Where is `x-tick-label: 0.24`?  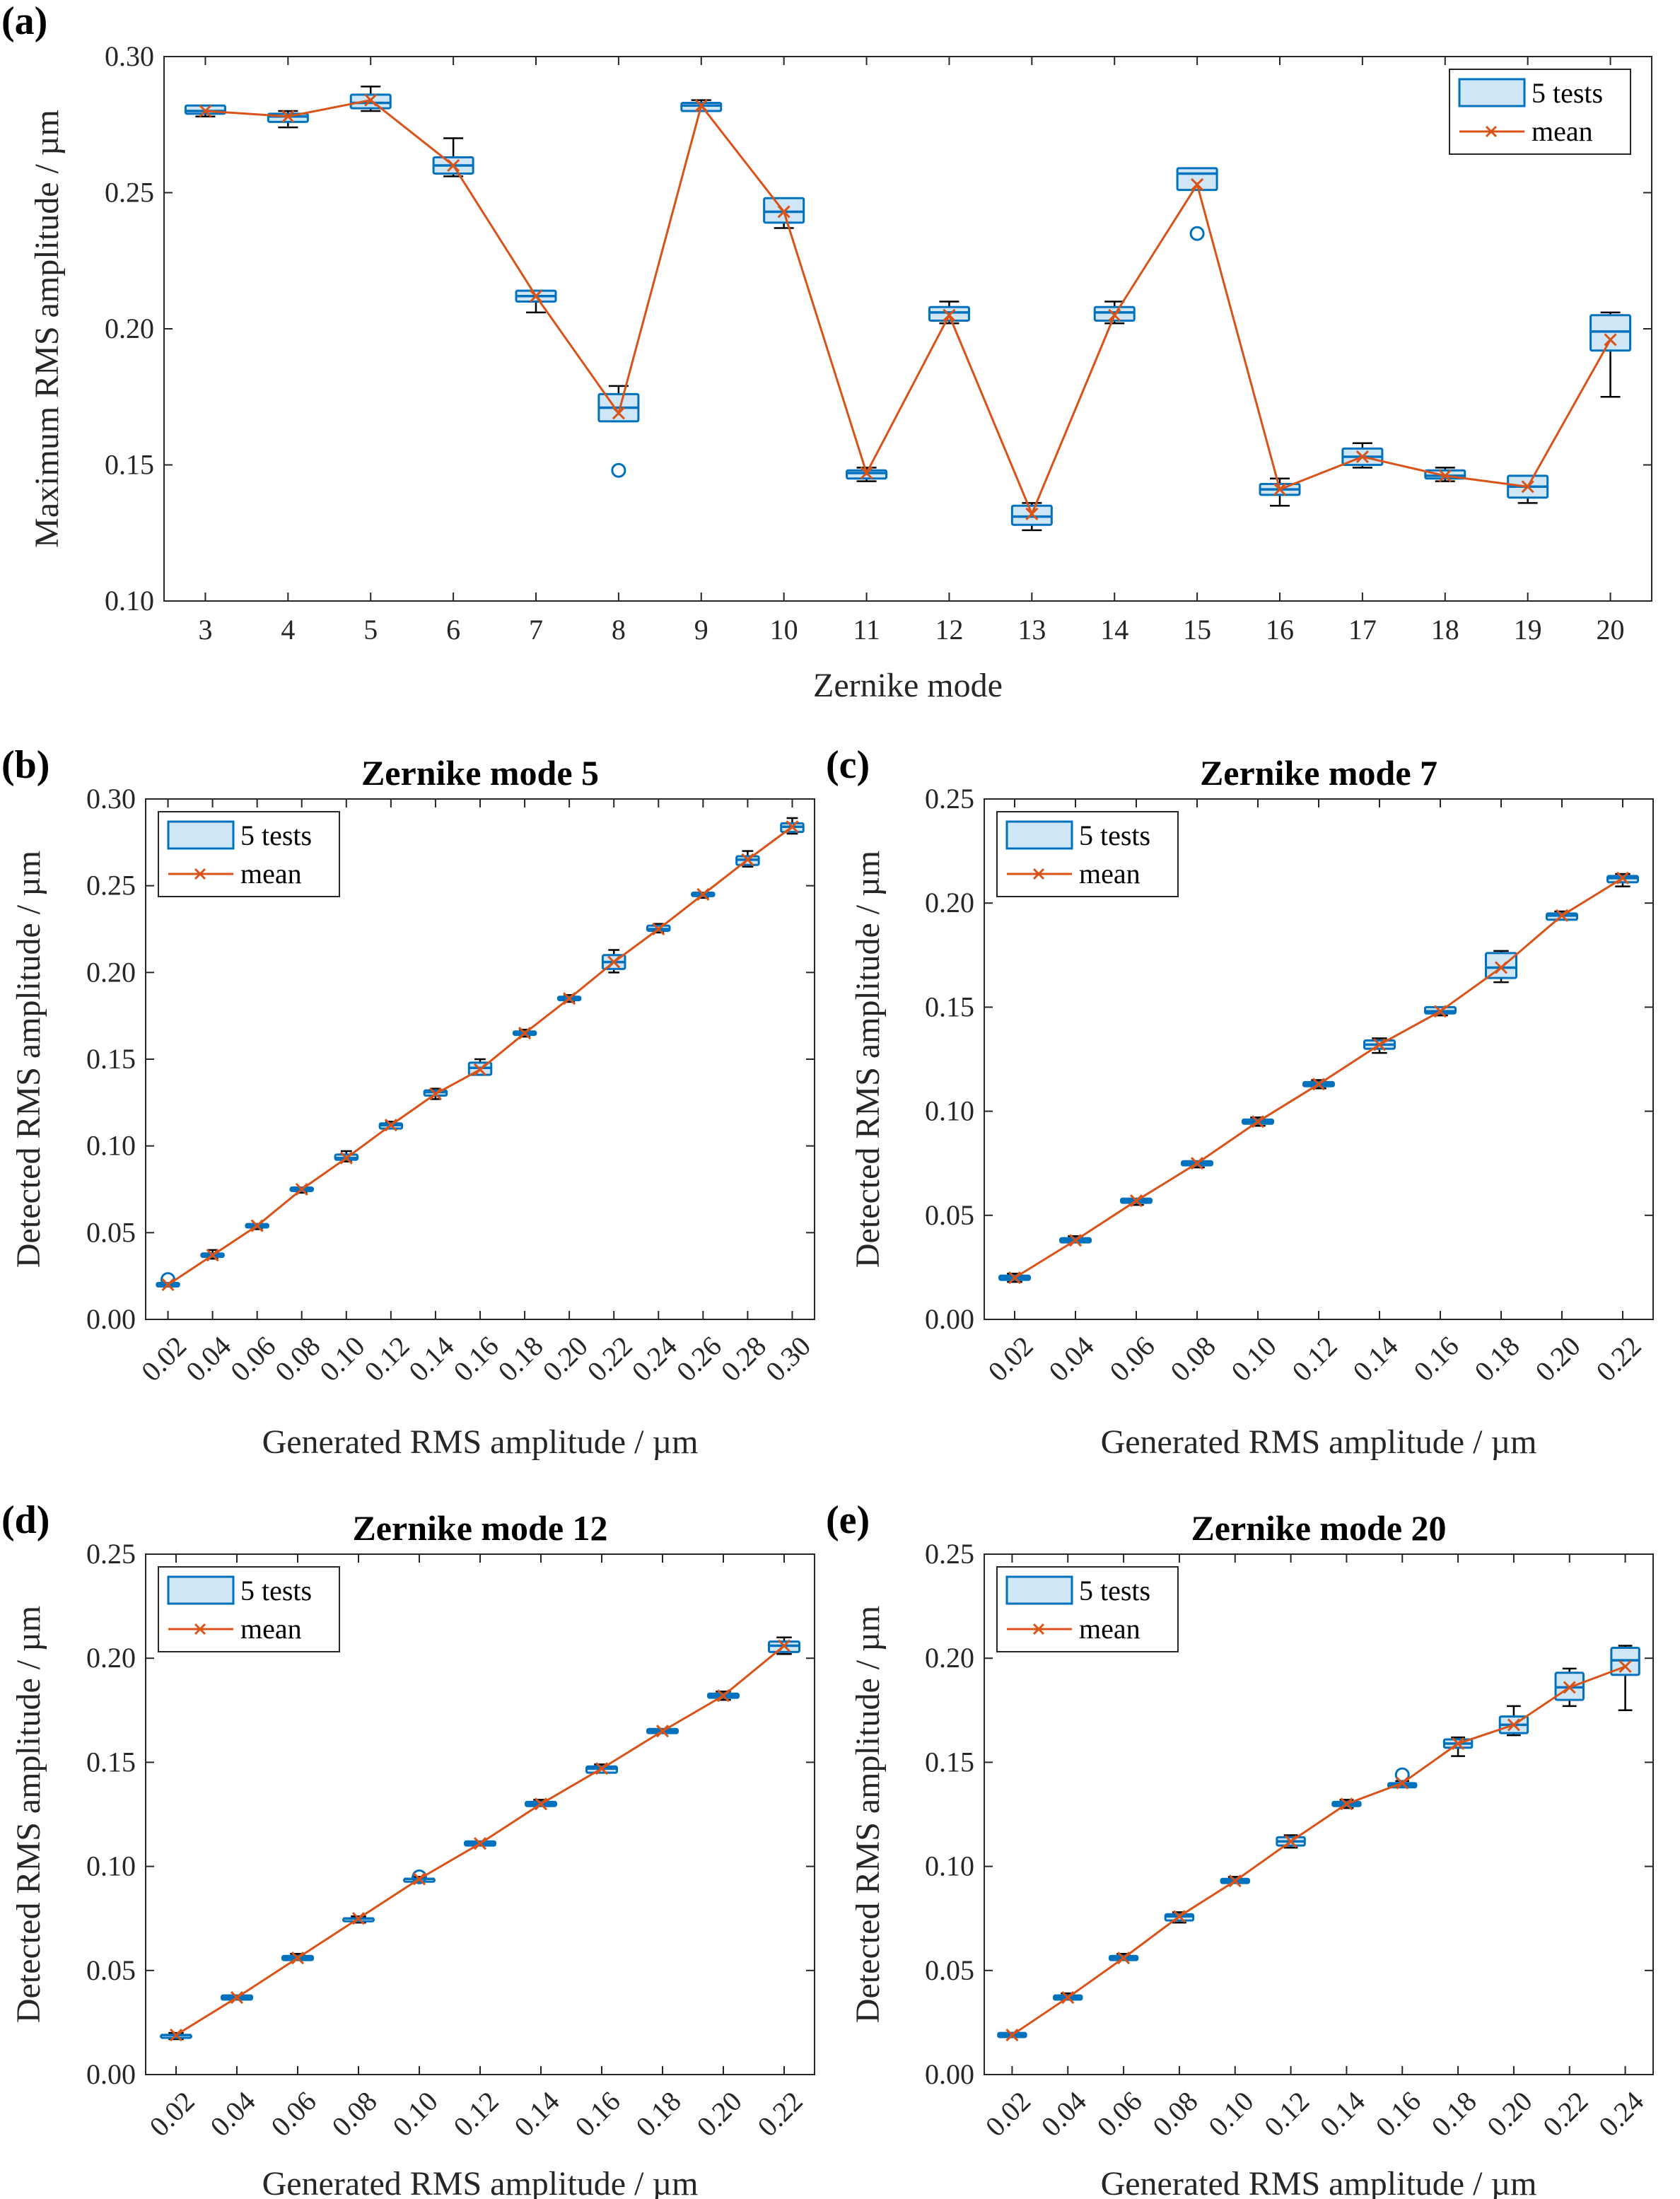 x-tick-label: 0.24 is located at coordinates (1621, 2113).